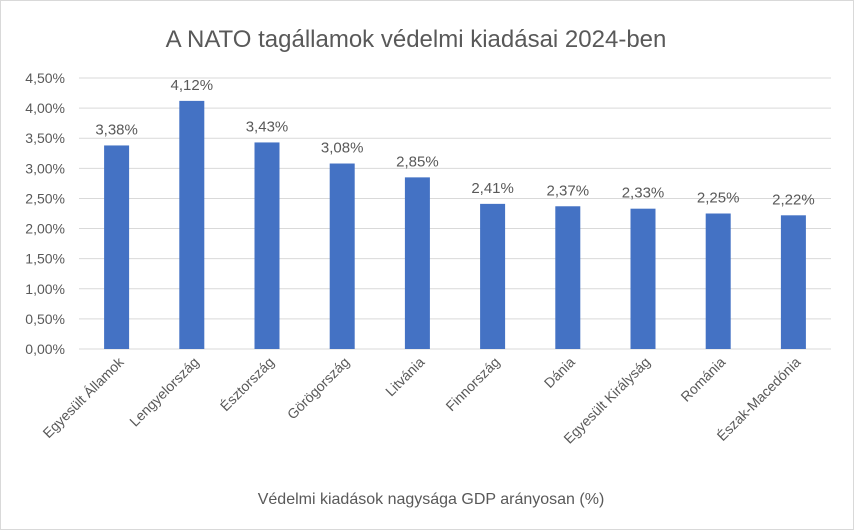 The image size is (854, 531). Describe the element at coordinates (568, 190) in the screenshot. I see `data-label: 2,37%` at that location.